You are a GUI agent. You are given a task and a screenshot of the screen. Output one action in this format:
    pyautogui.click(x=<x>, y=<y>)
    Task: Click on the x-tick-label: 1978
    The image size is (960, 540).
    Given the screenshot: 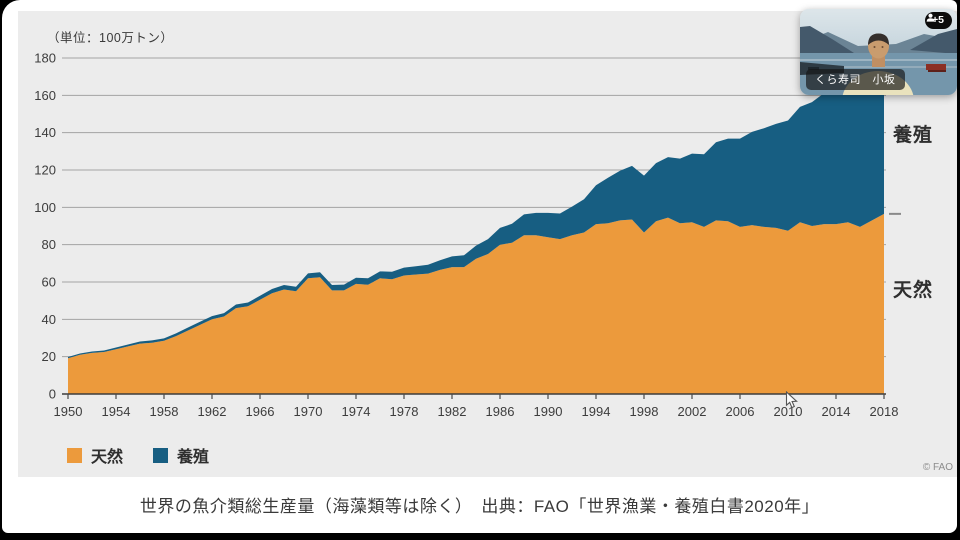 What is the action you would take?
    pyautogui.click(x=404, y=411)
    